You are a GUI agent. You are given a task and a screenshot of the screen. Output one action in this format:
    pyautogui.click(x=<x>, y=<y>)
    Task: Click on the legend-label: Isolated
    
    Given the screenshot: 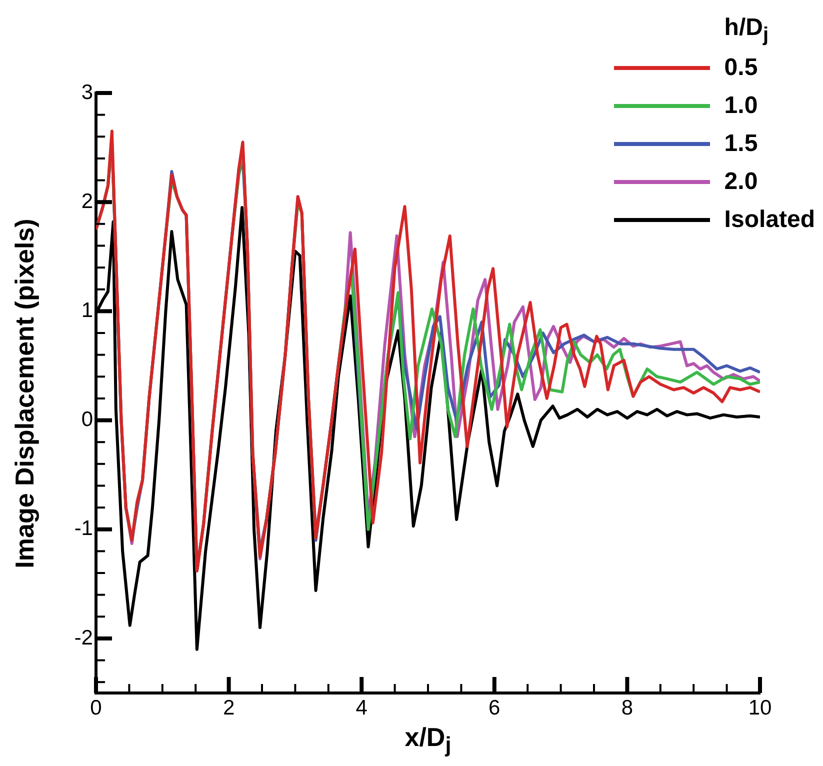 What is the action you would take?
    pyautogui.click(x=769, y=220)
    